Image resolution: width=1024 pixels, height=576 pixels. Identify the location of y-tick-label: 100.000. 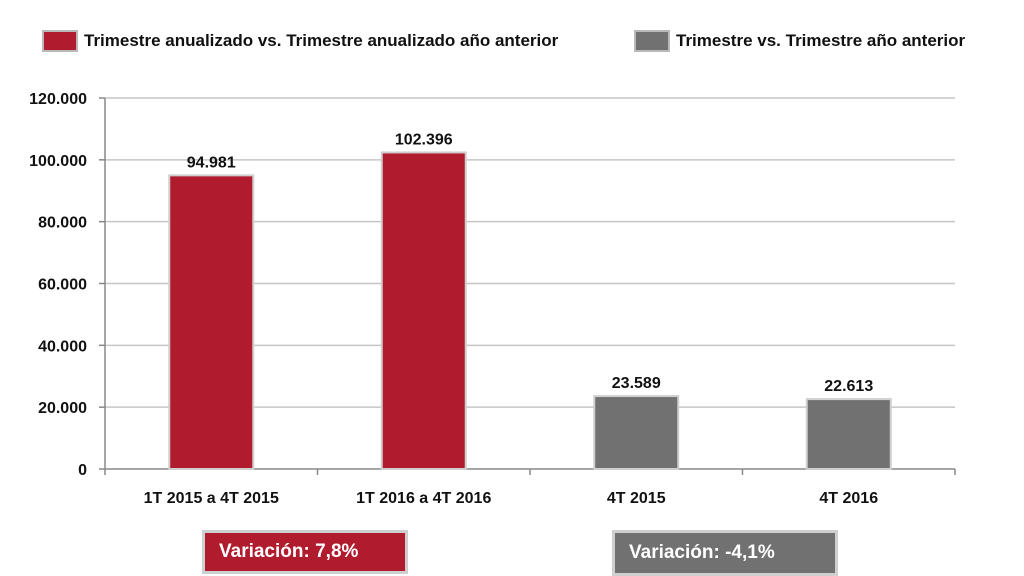
(58, 161).